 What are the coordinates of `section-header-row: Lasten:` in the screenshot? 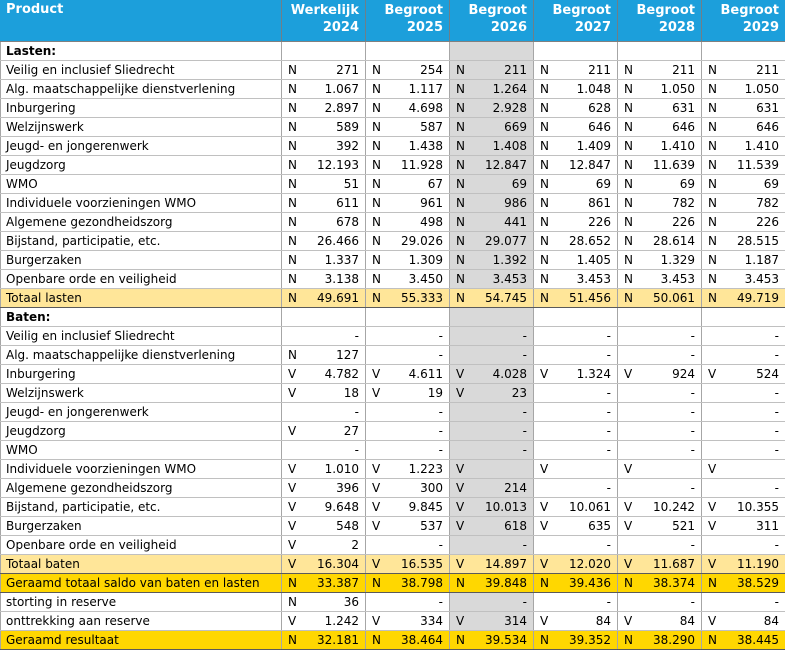 It's located at (393, 51).